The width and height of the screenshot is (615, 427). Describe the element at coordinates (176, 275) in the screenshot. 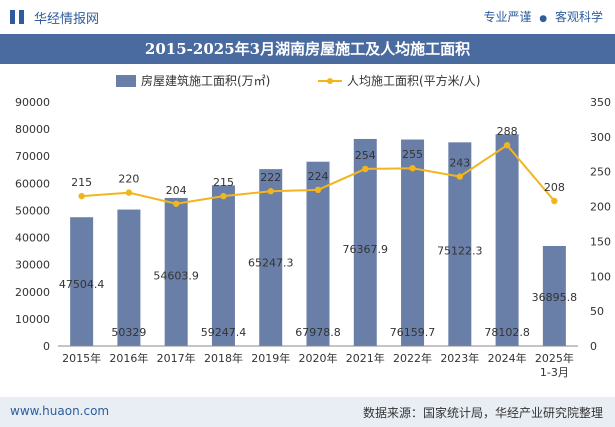

I see `bar-value-label: 54603.9` at that location.